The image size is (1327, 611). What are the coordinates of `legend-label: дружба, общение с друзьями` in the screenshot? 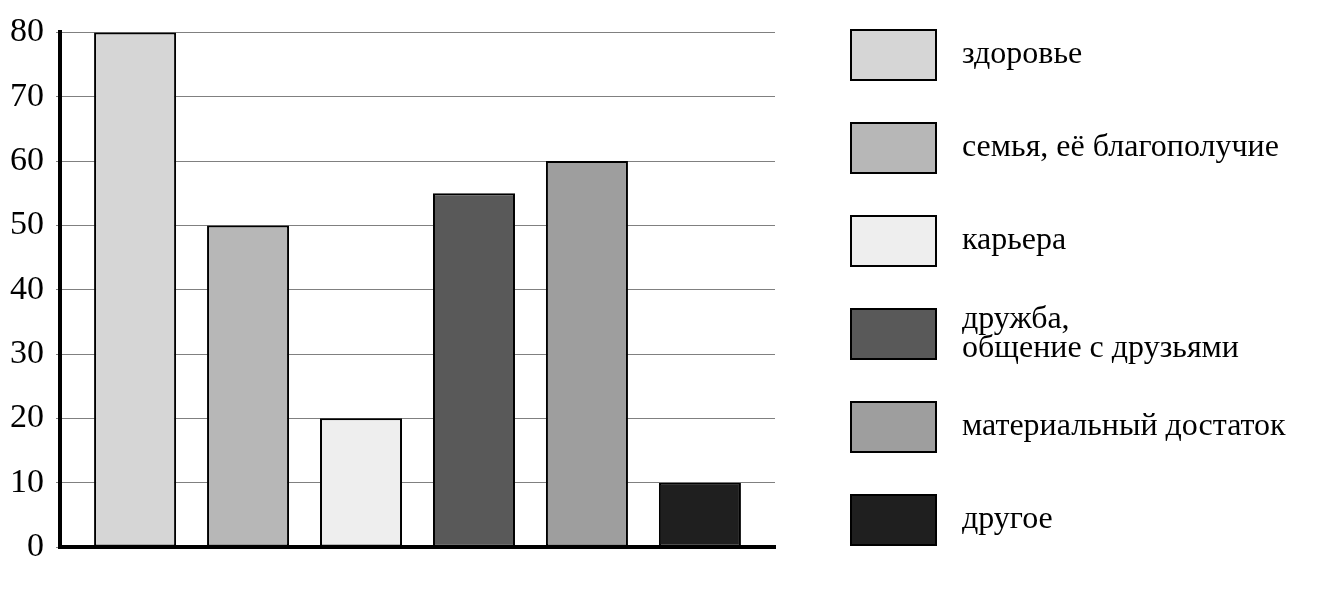 It's located at (1100, 331).